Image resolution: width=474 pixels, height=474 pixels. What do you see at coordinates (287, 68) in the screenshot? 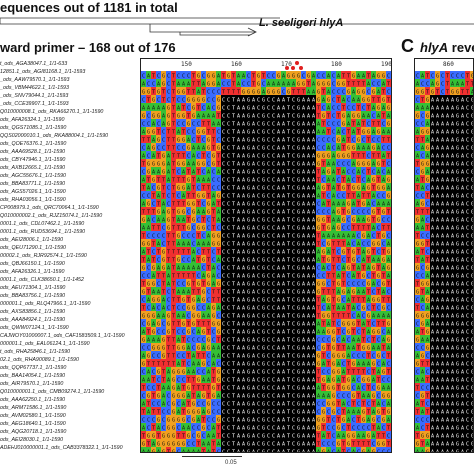
I see `primer-marker-icon` at bounding box center [287, 68].